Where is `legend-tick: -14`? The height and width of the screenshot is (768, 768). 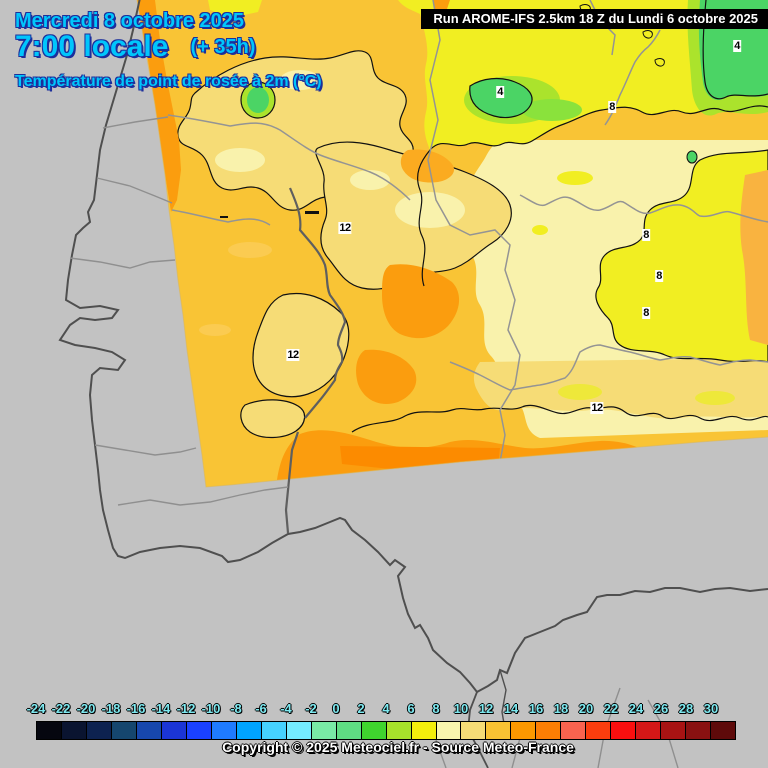
legend-tick: -14 is located at coordinates (161, 708).